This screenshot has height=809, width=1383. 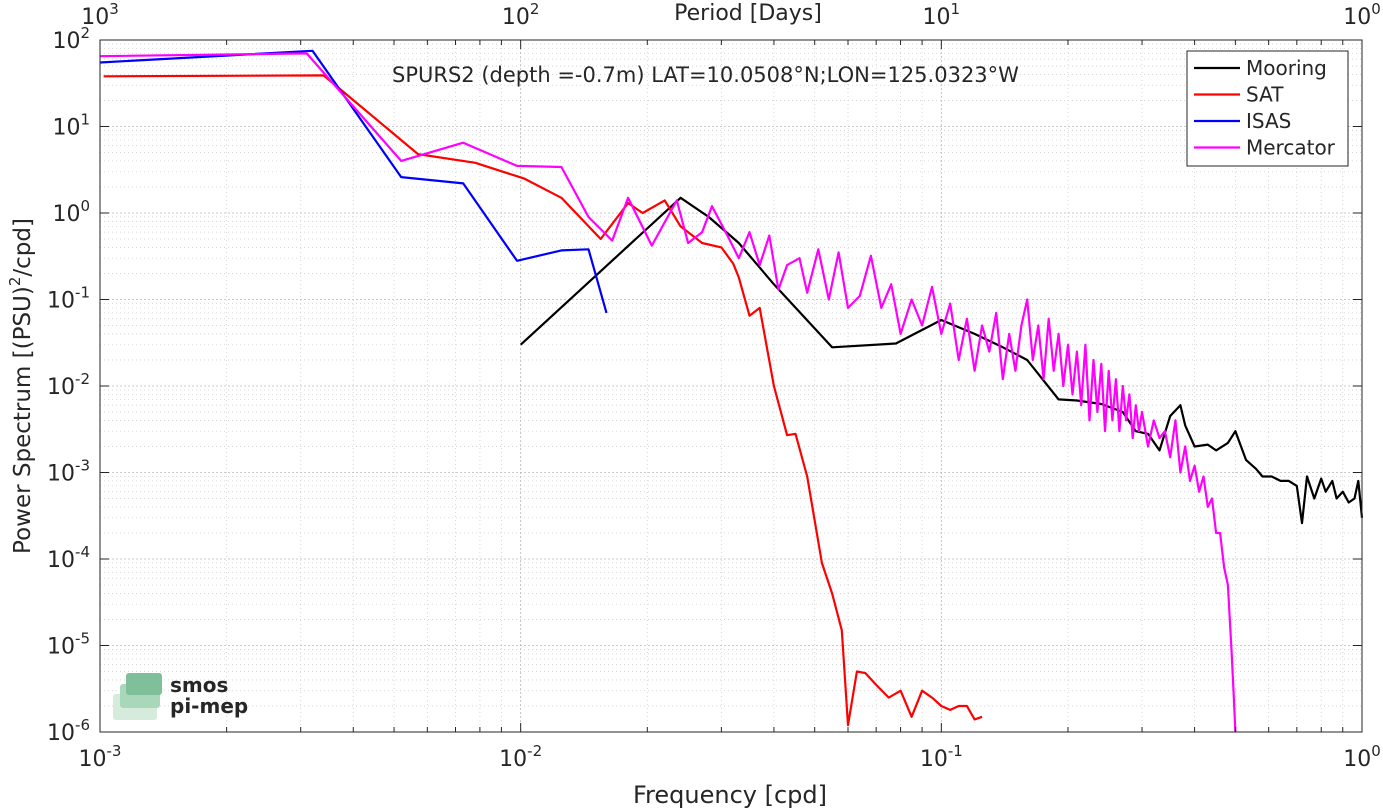 What do you see at coordinates (82, 293) in the screenshot?
I see `y-tick-label-exponent: -1` at bounding box center [82, 293].